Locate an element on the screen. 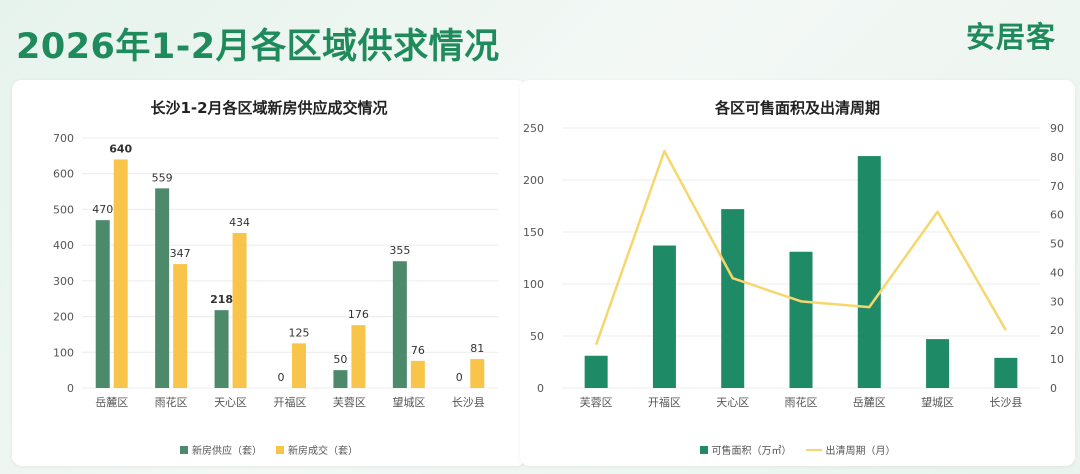 The height and width of the screenshot is (474, 1080). y-tick-label-right: 50 is located at coordinates (1057, 244).